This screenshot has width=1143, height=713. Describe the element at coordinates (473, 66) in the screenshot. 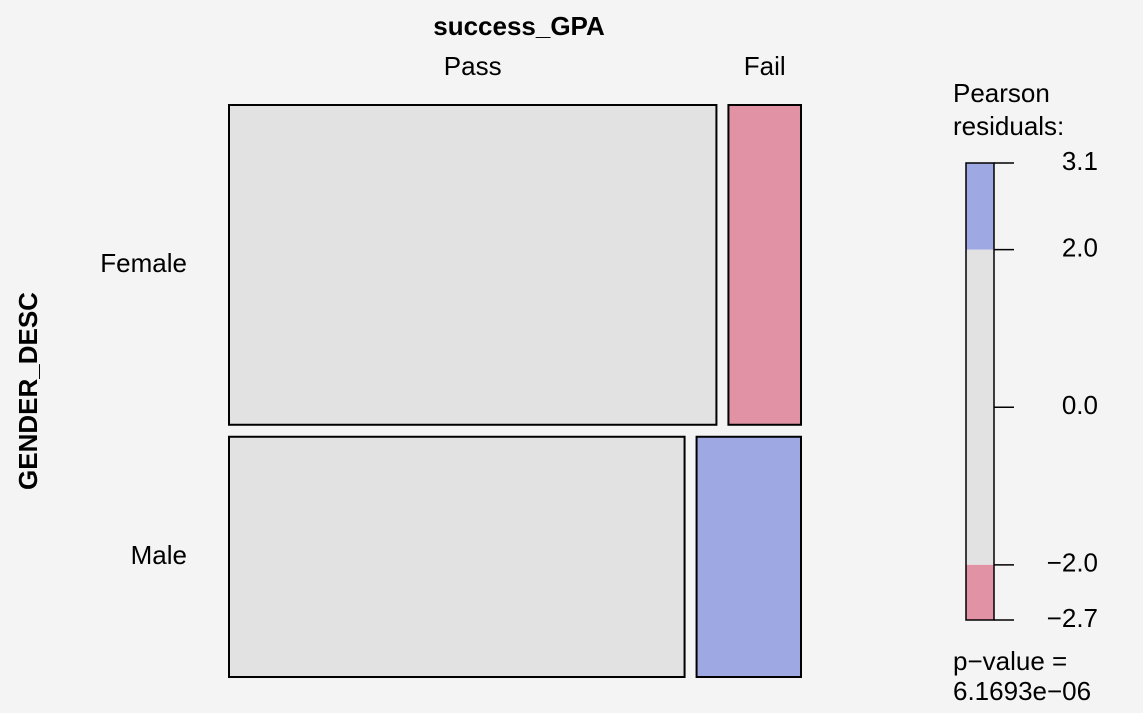

I see `column-label: Pass` at that location.